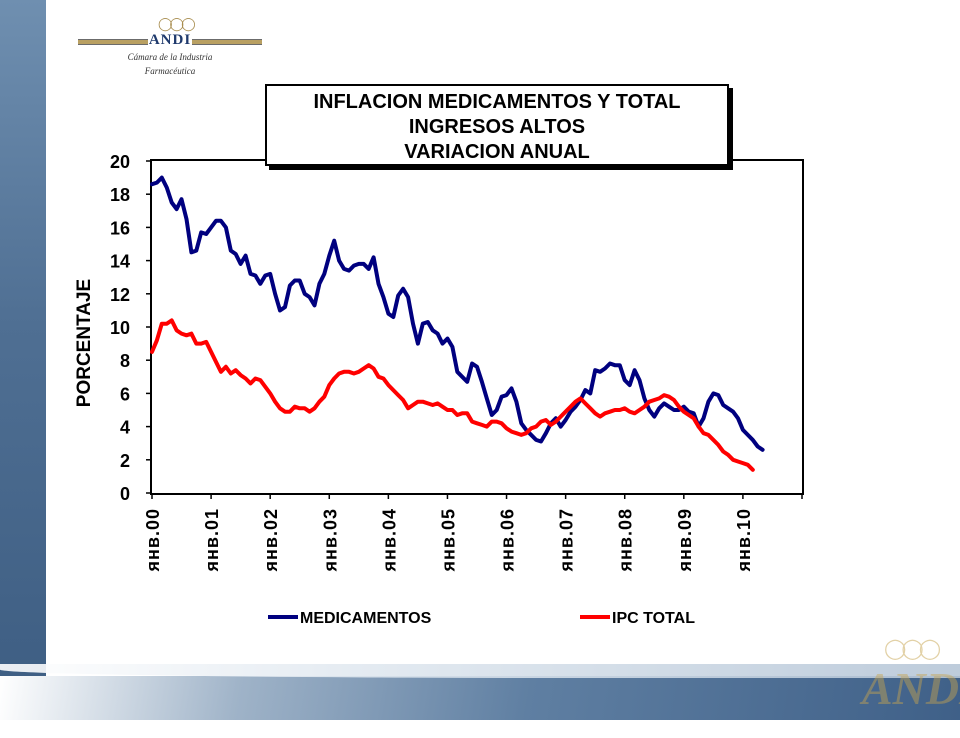 The width and height of the screenshot is (960, 738). Describe the element at coordinates (23, 360) in the screenshot. I see `left-decorative-band` at that location.